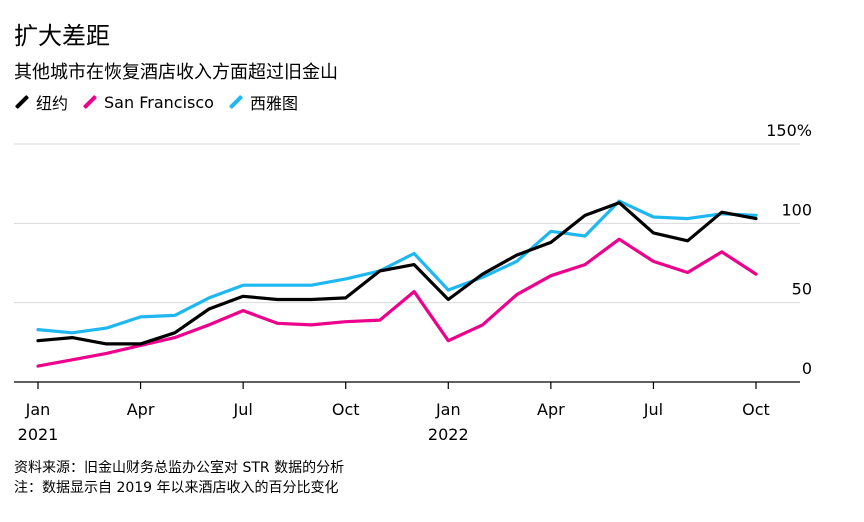 The width and height of the screenshot is (864, 522). What do you see at coordinates (159, 102) in the screenshot?
I see `legend-label-sf: San Francisco` at bounding box center [159, 102].